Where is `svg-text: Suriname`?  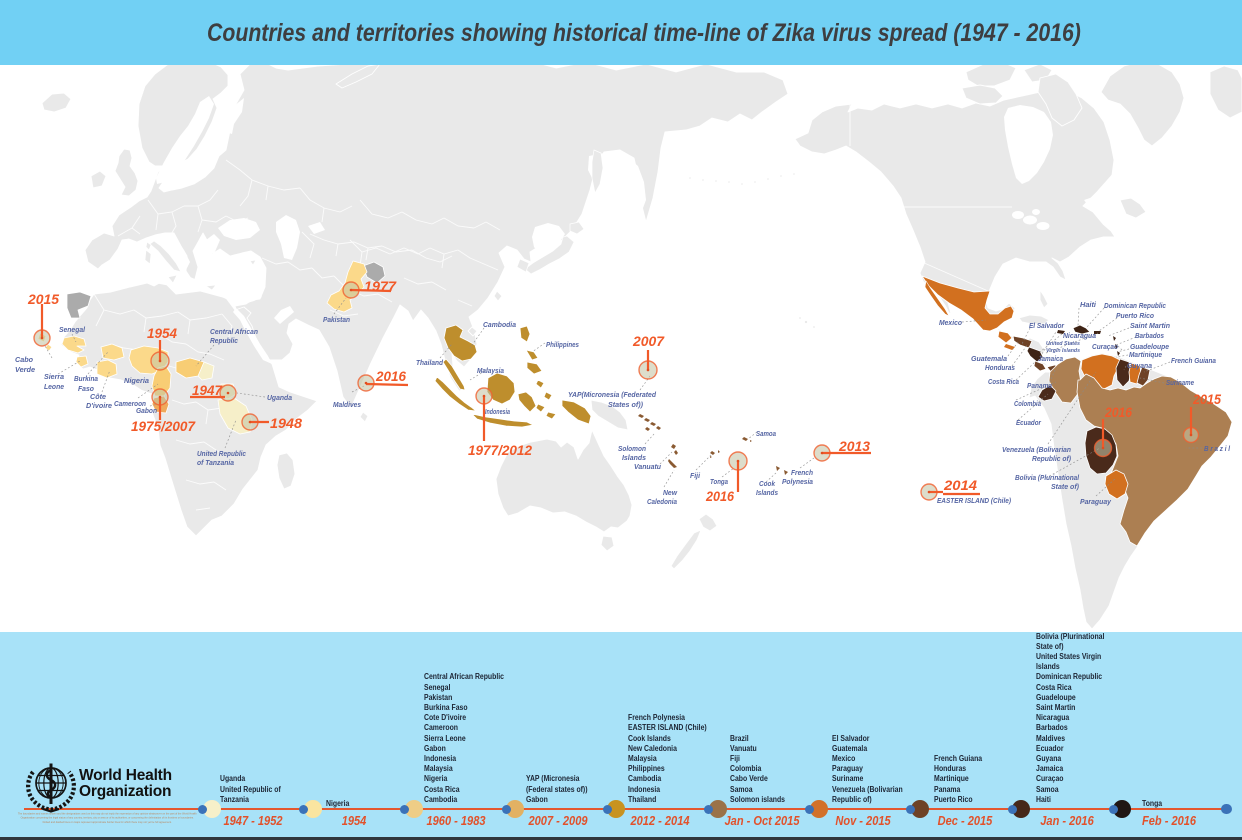
svg-text: Suriname is located at coordinates (1180, 382).